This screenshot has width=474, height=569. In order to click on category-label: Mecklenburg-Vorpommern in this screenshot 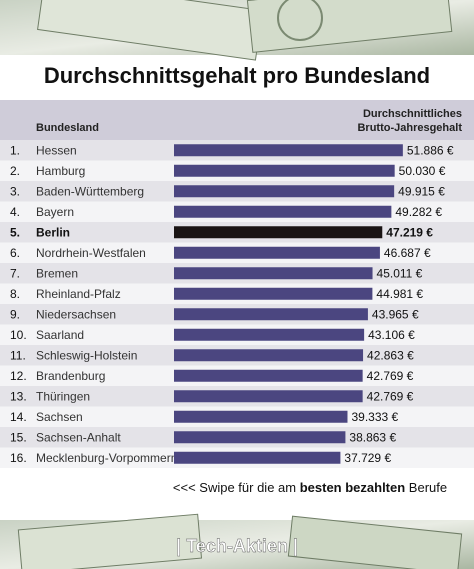, I will do `click(106, 458)`.